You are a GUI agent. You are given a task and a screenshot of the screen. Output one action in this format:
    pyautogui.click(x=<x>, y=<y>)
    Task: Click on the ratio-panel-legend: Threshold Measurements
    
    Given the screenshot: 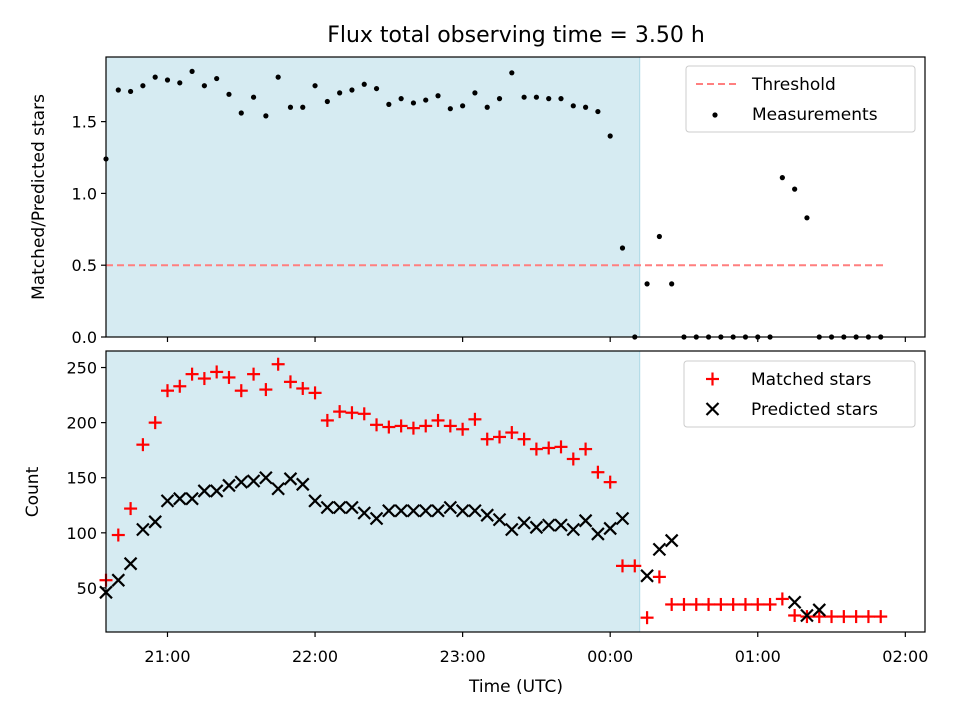 What is the action you would take?
    pyautogui.click(x=800, y=99)
    